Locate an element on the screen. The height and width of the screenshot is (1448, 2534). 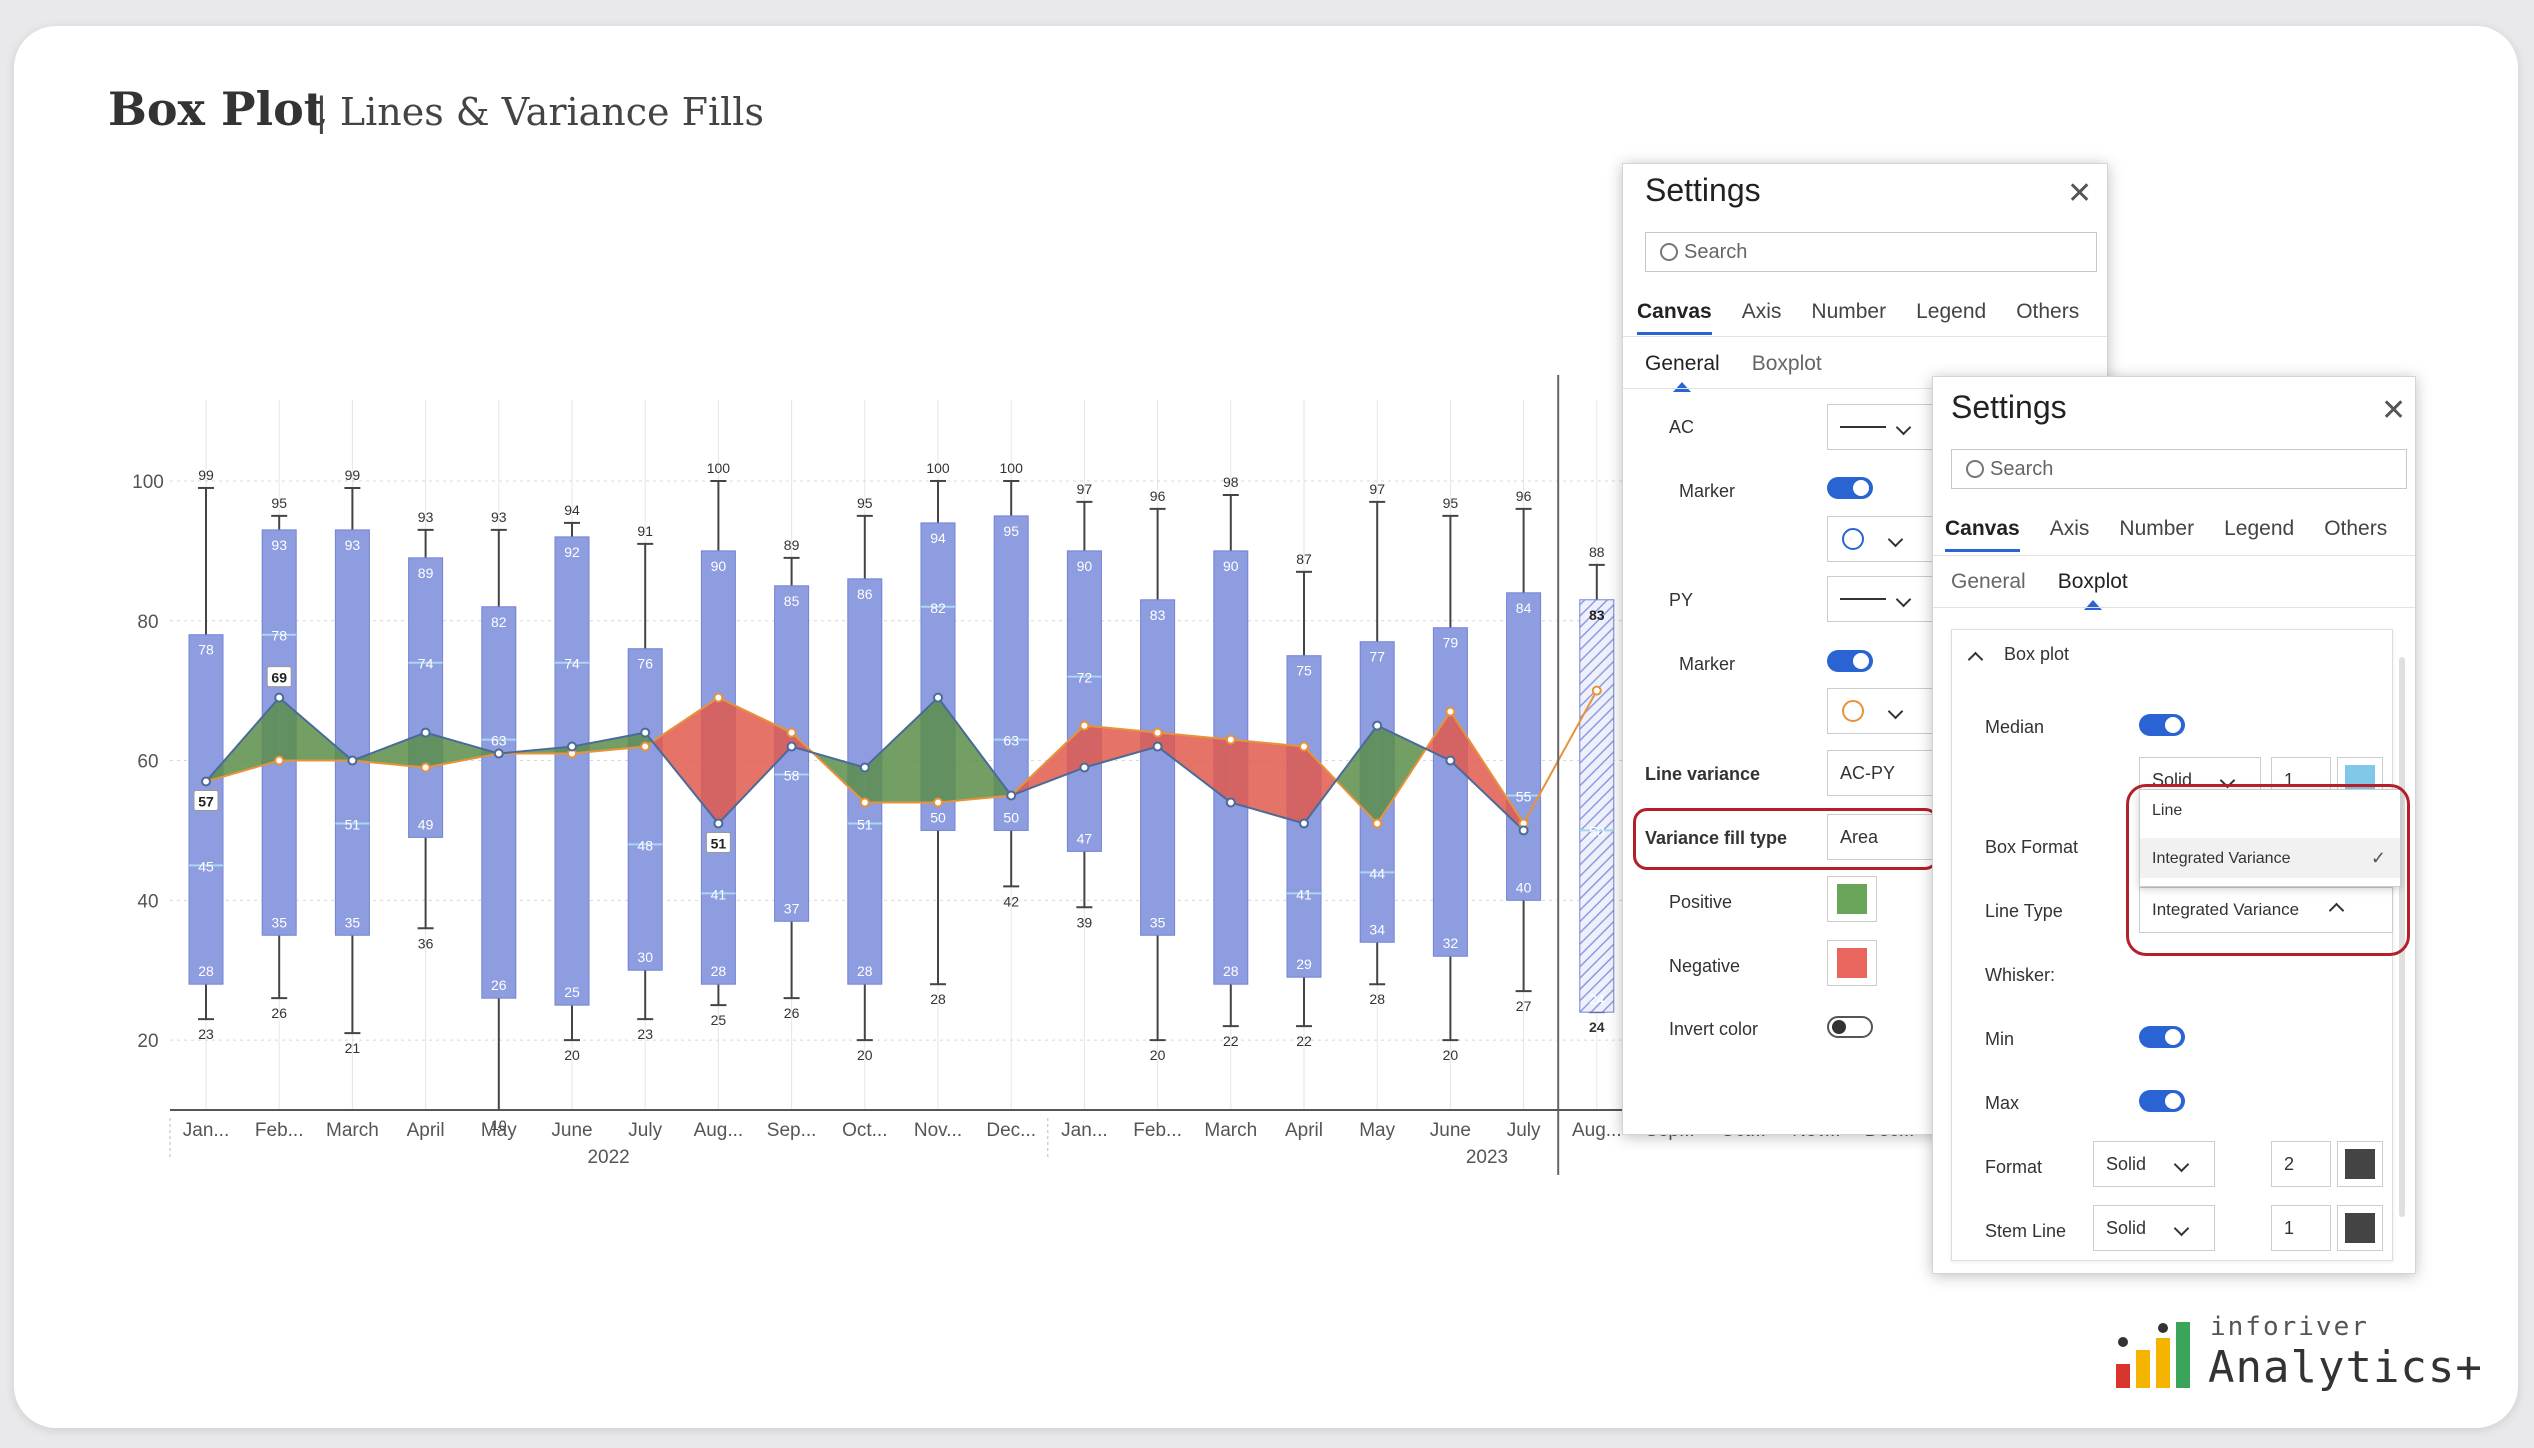
stem-line-label: Stem Line is located at coordinates (2026, 1231).